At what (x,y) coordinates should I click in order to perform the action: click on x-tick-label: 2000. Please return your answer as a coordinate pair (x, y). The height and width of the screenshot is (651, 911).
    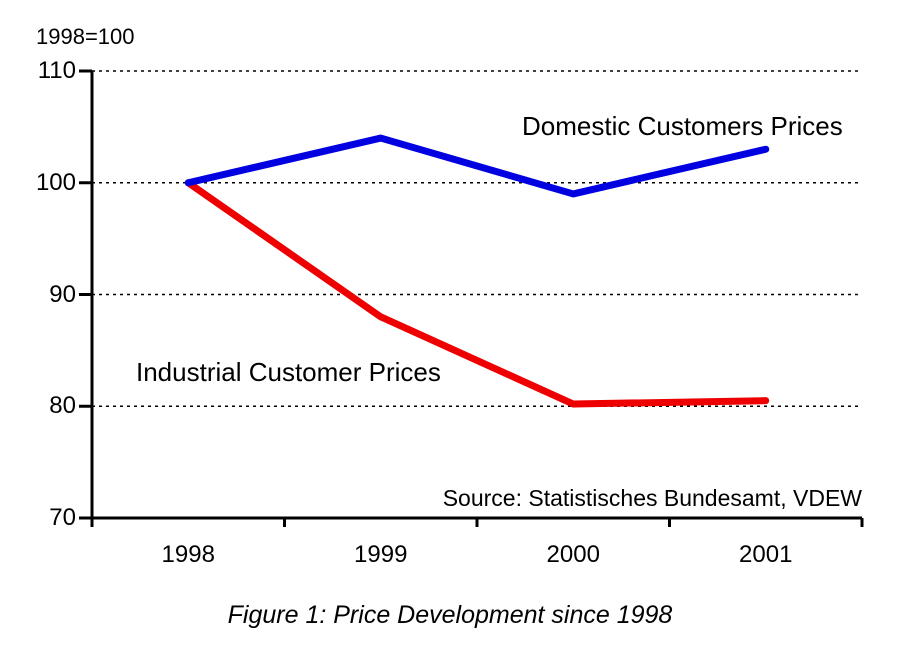
    Looking at the image, I should click on (573, 554).